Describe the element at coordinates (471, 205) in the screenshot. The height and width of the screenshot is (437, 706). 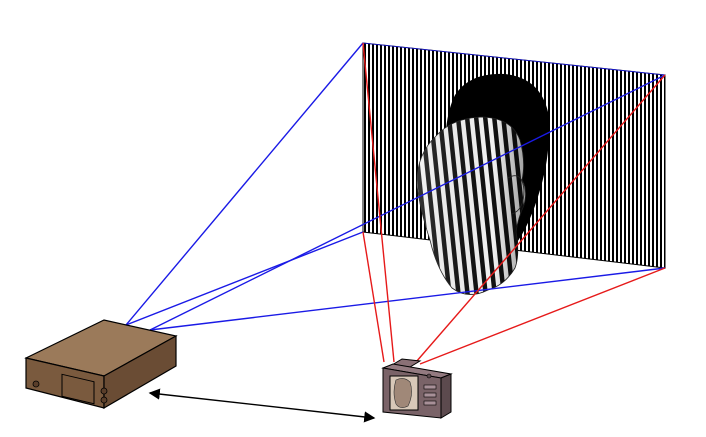
I see `head-object` at that location.